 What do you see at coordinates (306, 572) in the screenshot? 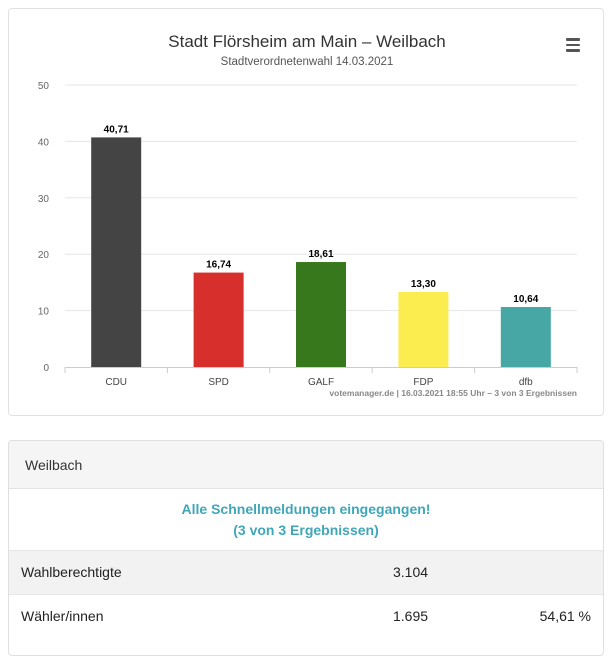
I see `table-row-wahlberechtigte: Wahlberechtigte 3.104` at bounding box center [306, 572].